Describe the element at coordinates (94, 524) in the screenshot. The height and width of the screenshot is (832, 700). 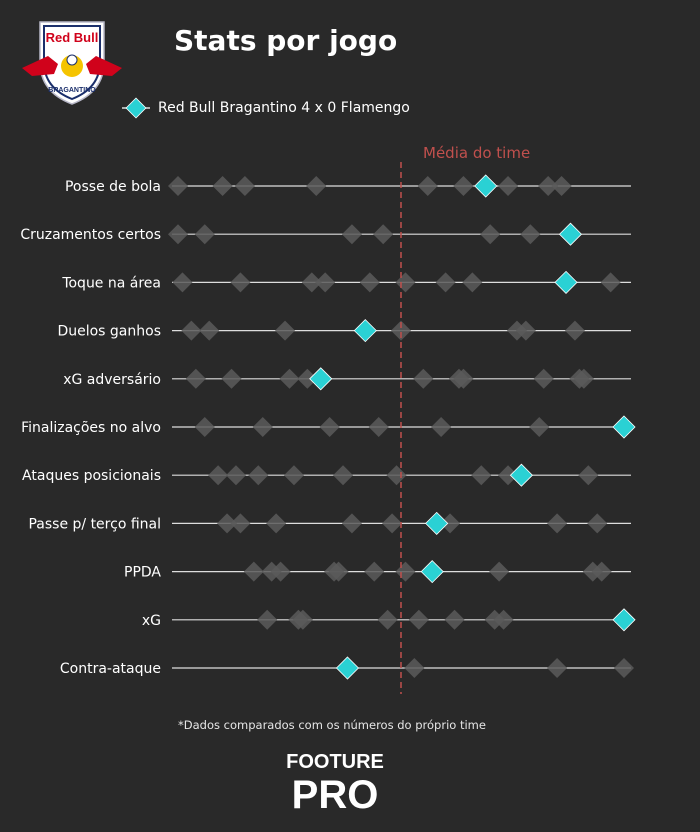
I see `row-label: Passe p/ terço final` at that location.